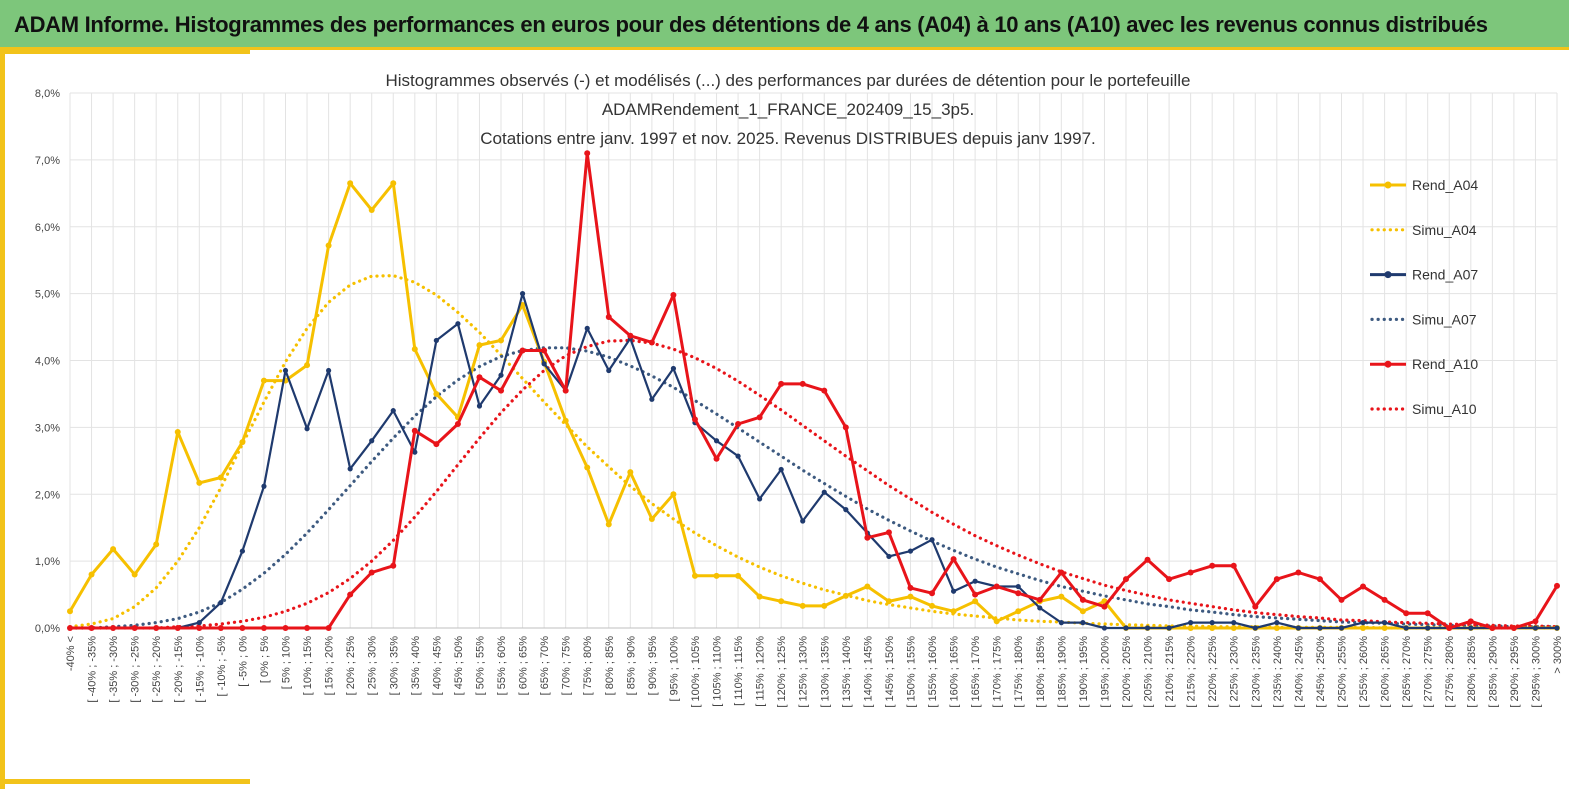 The height and width of the screenshot is (789, 1569). What do you see at coordinates (114, 669) in the screenshot?
I see `x-tick-label: [ -35% ; -30%` at bounding box center [114, 669].